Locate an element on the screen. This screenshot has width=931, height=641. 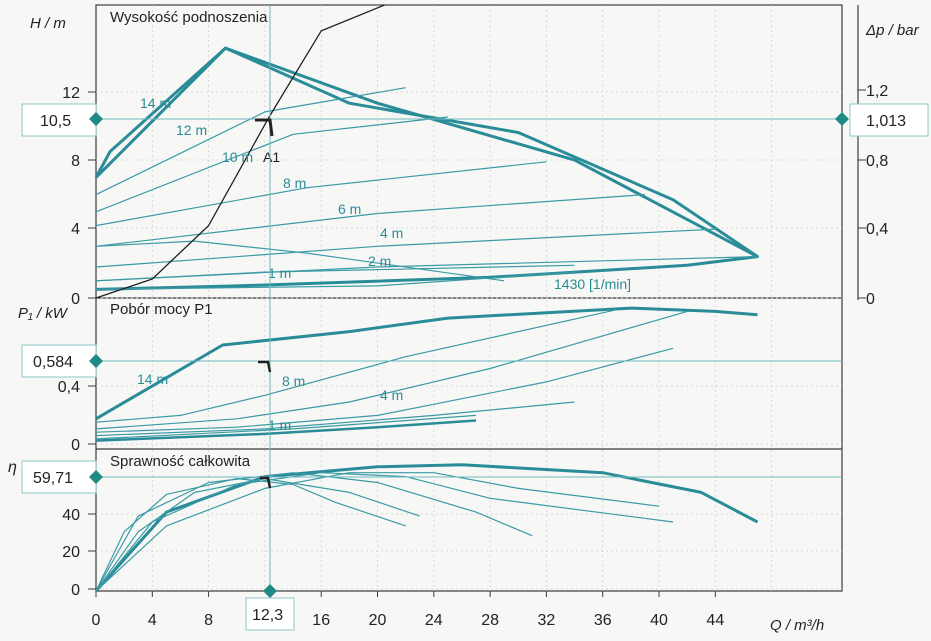
x-tick-label: 40 is located at coordinates (659, 620).